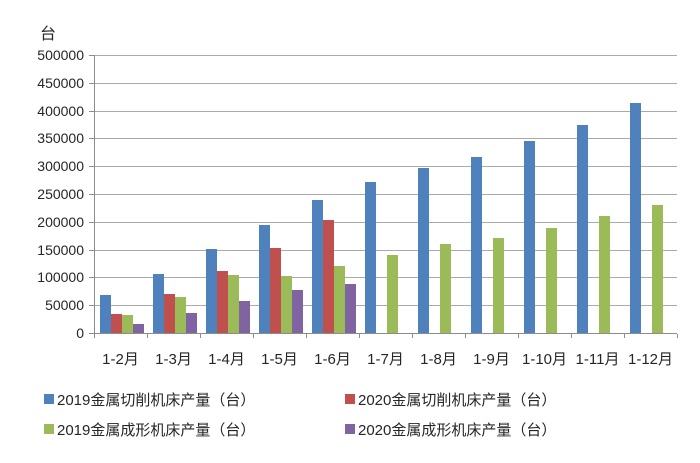 The width and height of the screenshot is (700, 463). What do you see at coordinates (64, 305) in the screenshot?
I see `y-axis-tick-label: 50000` at bounding box center [64, 305].